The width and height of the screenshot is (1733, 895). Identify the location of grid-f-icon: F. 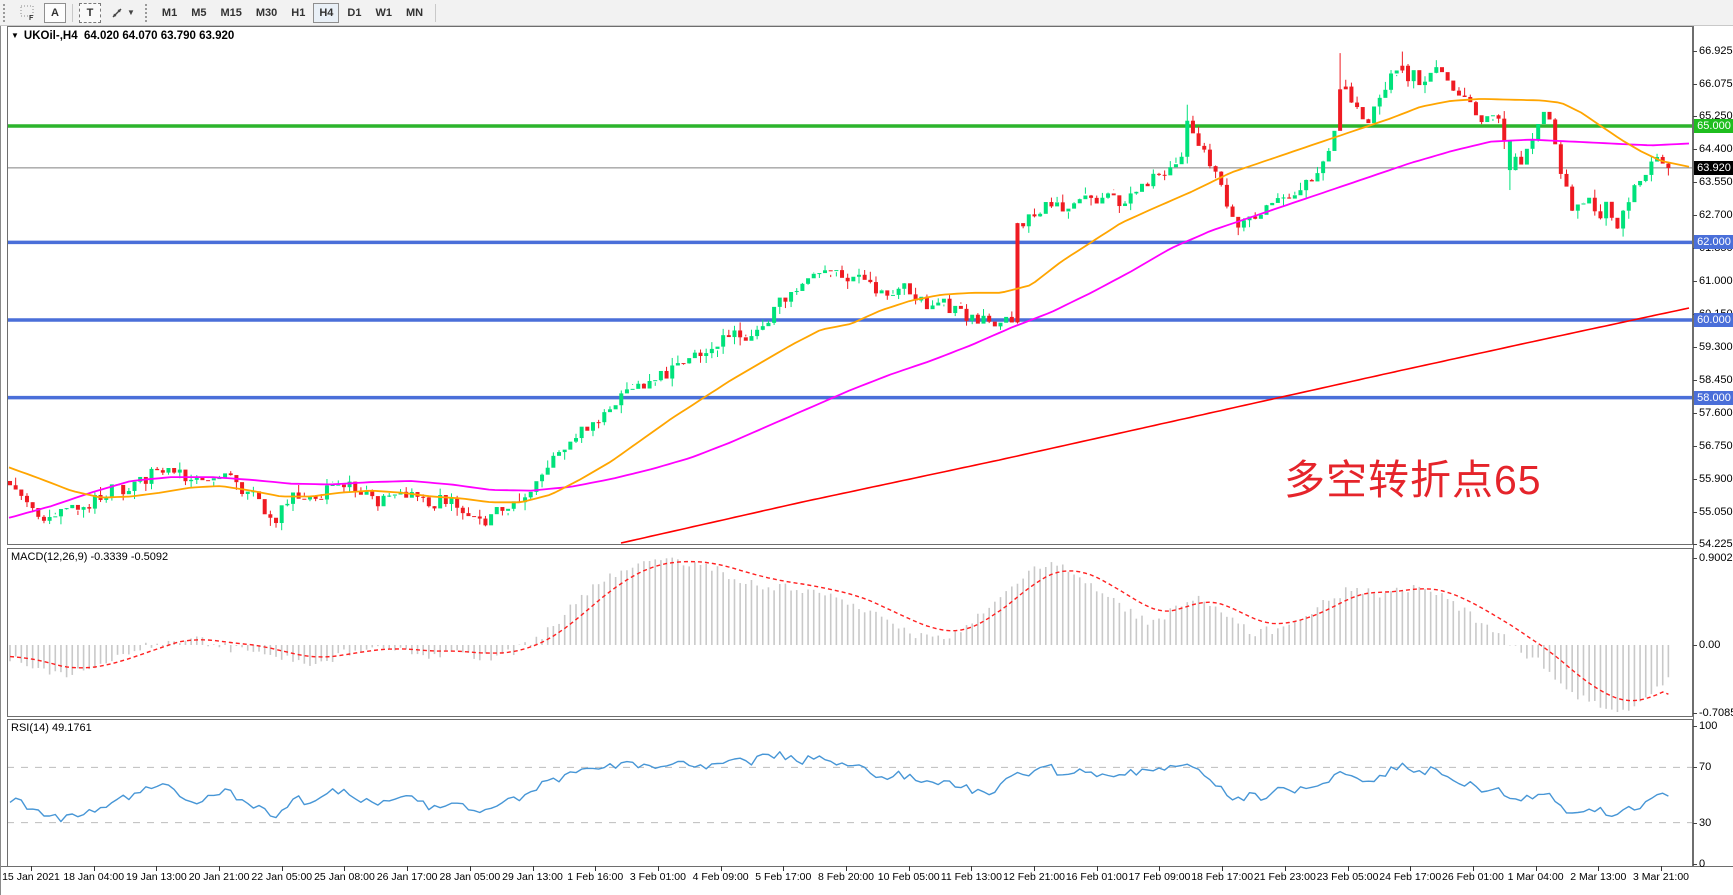
(27, 13).